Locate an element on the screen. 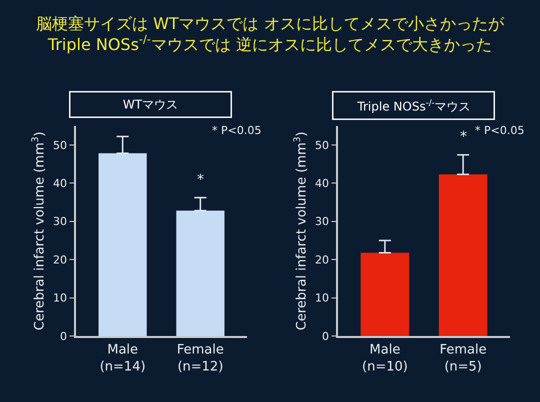 This screenshot has width=540, height=402. chart-subtitle: WTマウス is located at coordinates (150, 105).